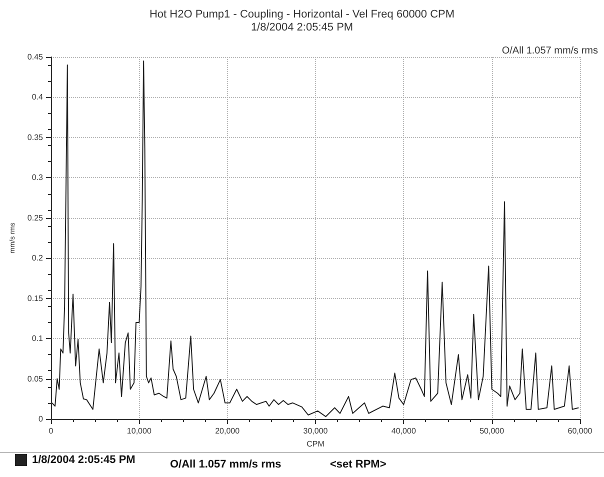 The height and width of the screenshot is (477, 604). What do you see at coordinates (315, 443) in the screenshot?
I see `x-axis-title: CPM` at bounding box center [315, 443].